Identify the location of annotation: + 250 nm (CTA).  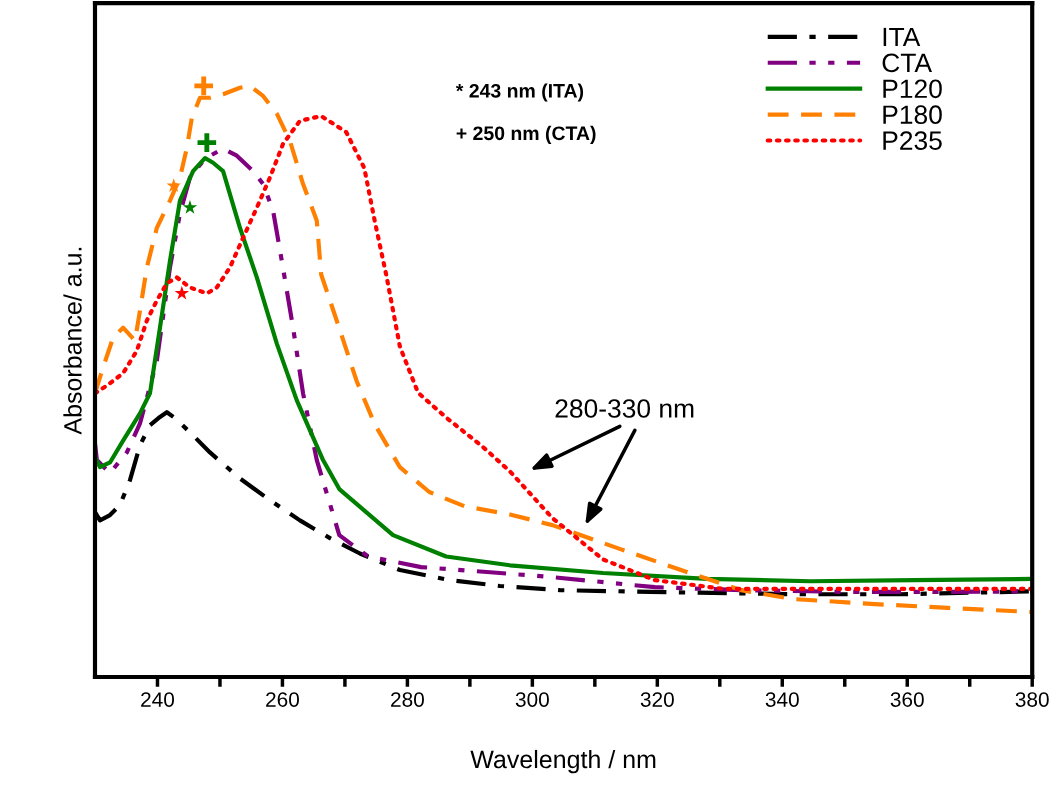
(526, 134).